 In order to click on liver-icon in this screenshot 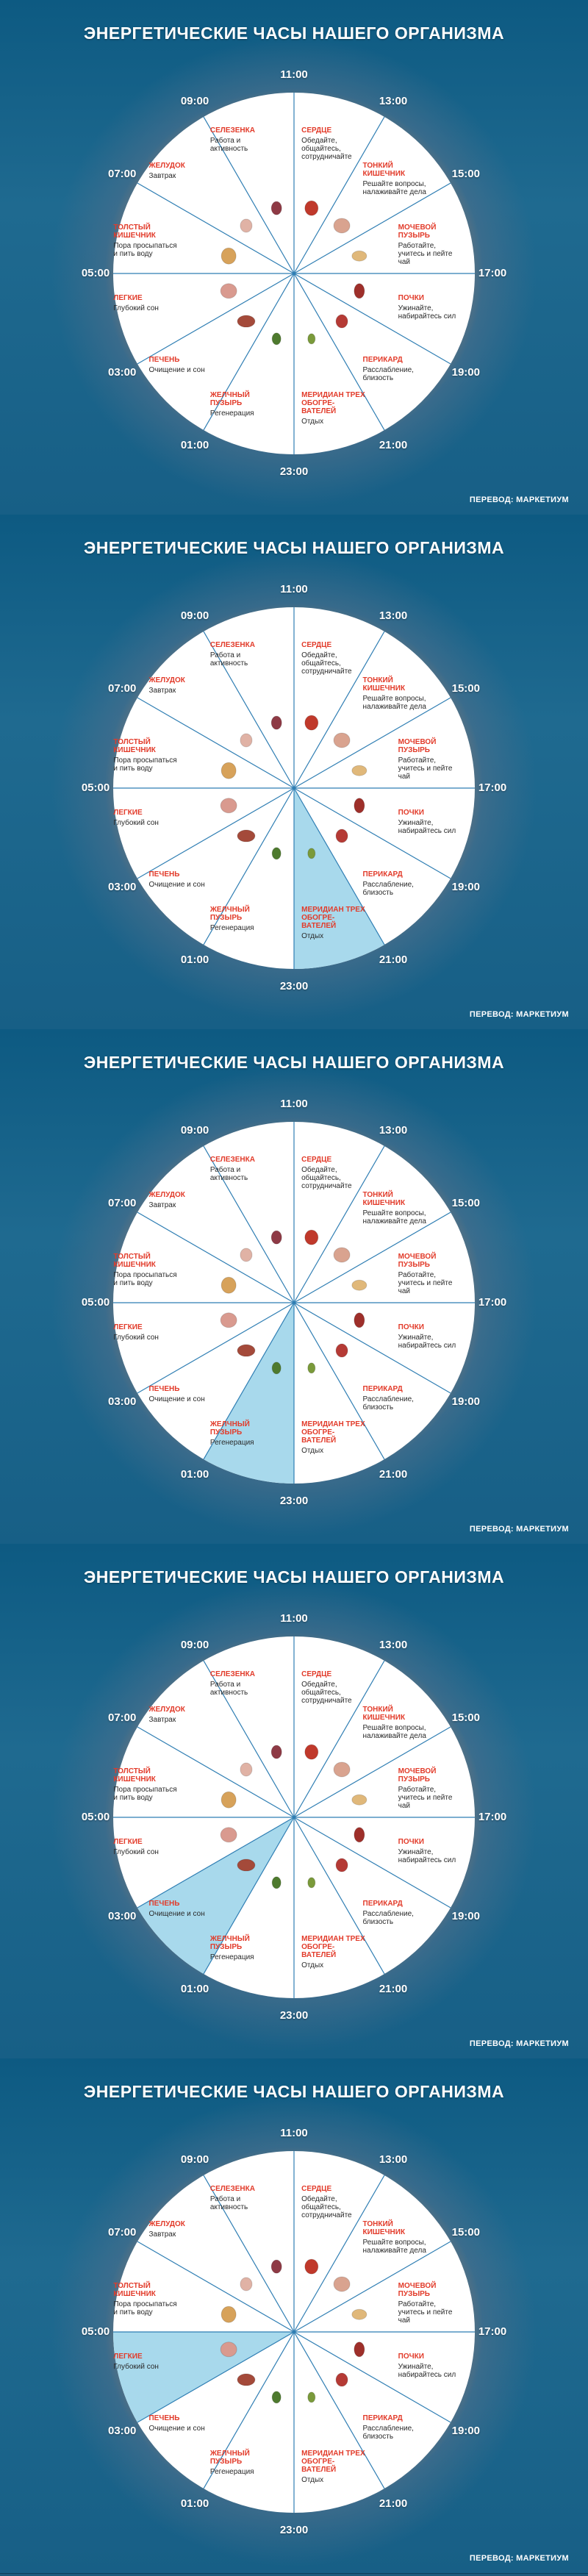, I will do `click(246, 2379)`.